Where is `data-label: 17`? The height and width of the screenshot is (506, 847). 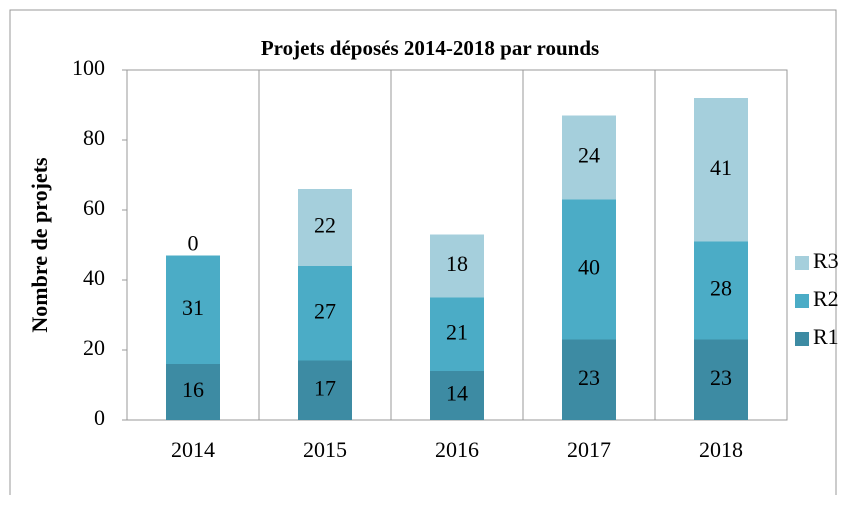
data-label: 17 is located at coordinates (325, 387).